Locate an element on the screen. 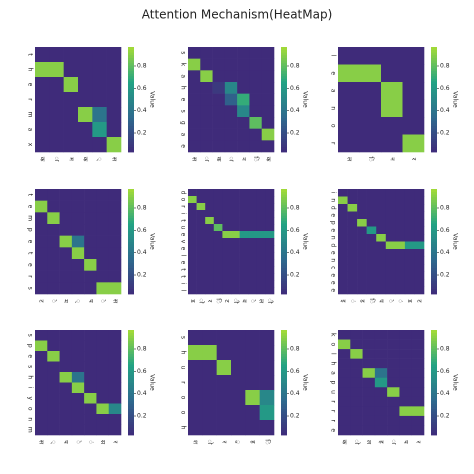 The image size is (474, 474). colorbar-tick-label: 0.8 is located at coordinates (142, 207).